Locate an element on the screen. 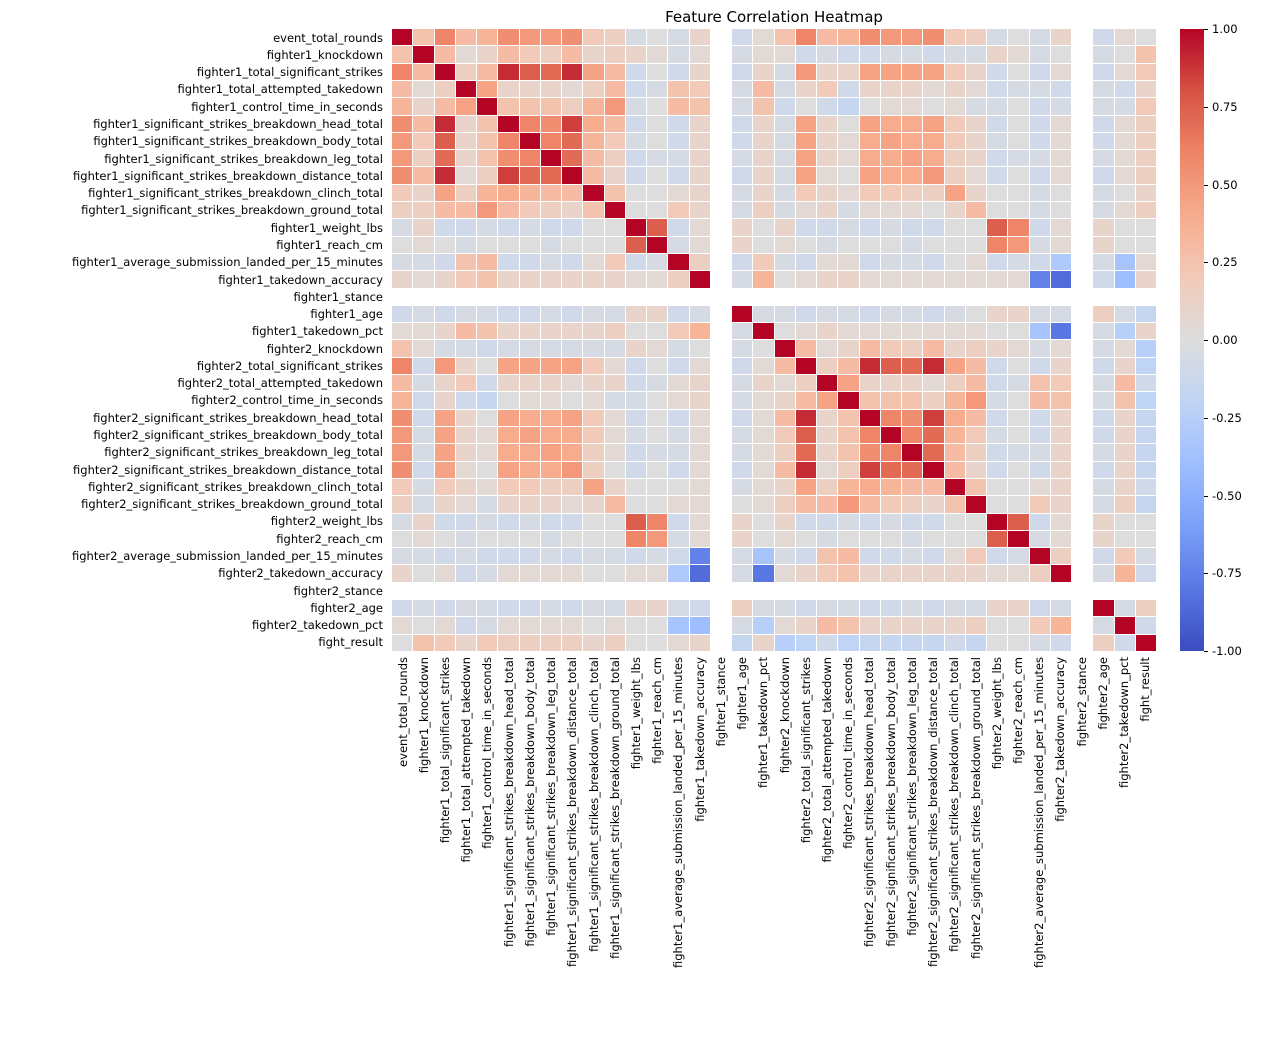 This screenshot has width=1279, height=1044. x-tick-label: fighter2_knockdown is located at coordinates (784, 715).